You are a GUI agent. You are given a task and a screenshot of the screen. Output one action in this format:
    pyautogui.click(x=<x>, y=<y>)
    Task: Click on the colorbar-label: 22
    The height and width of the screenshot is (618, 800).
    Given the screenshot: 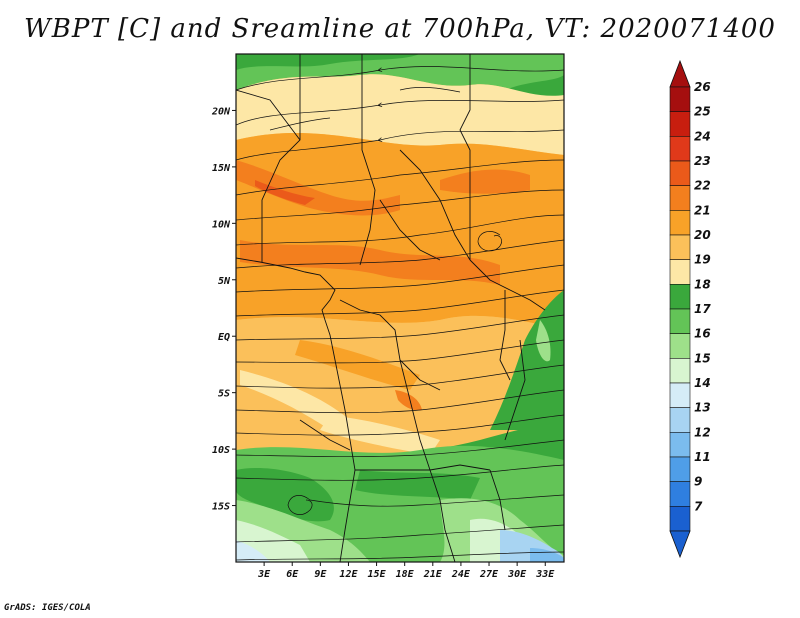 What is the action you would take?
    pyautogui.click(x=702, y=186)
    